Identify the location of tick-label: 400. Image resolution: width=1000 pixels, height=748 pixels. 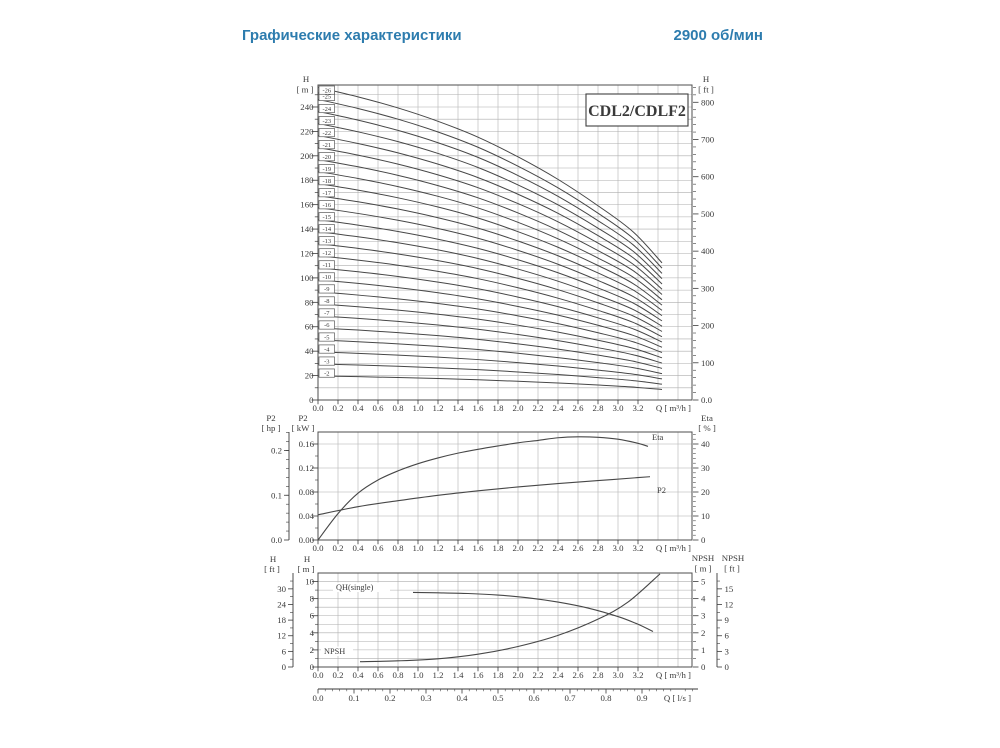
(708, 251).